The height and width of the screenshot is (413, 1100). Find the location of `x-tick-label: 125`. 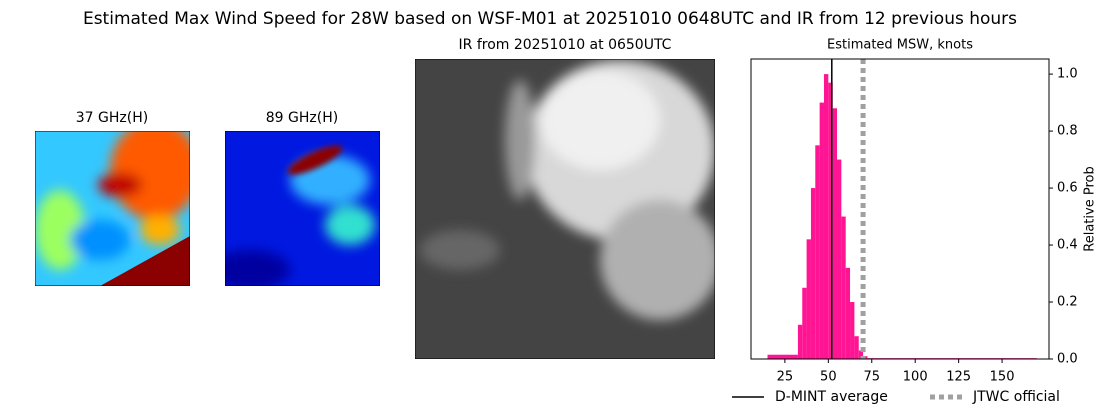

x-tick-label: 125 is located at coordinates (958, 377).